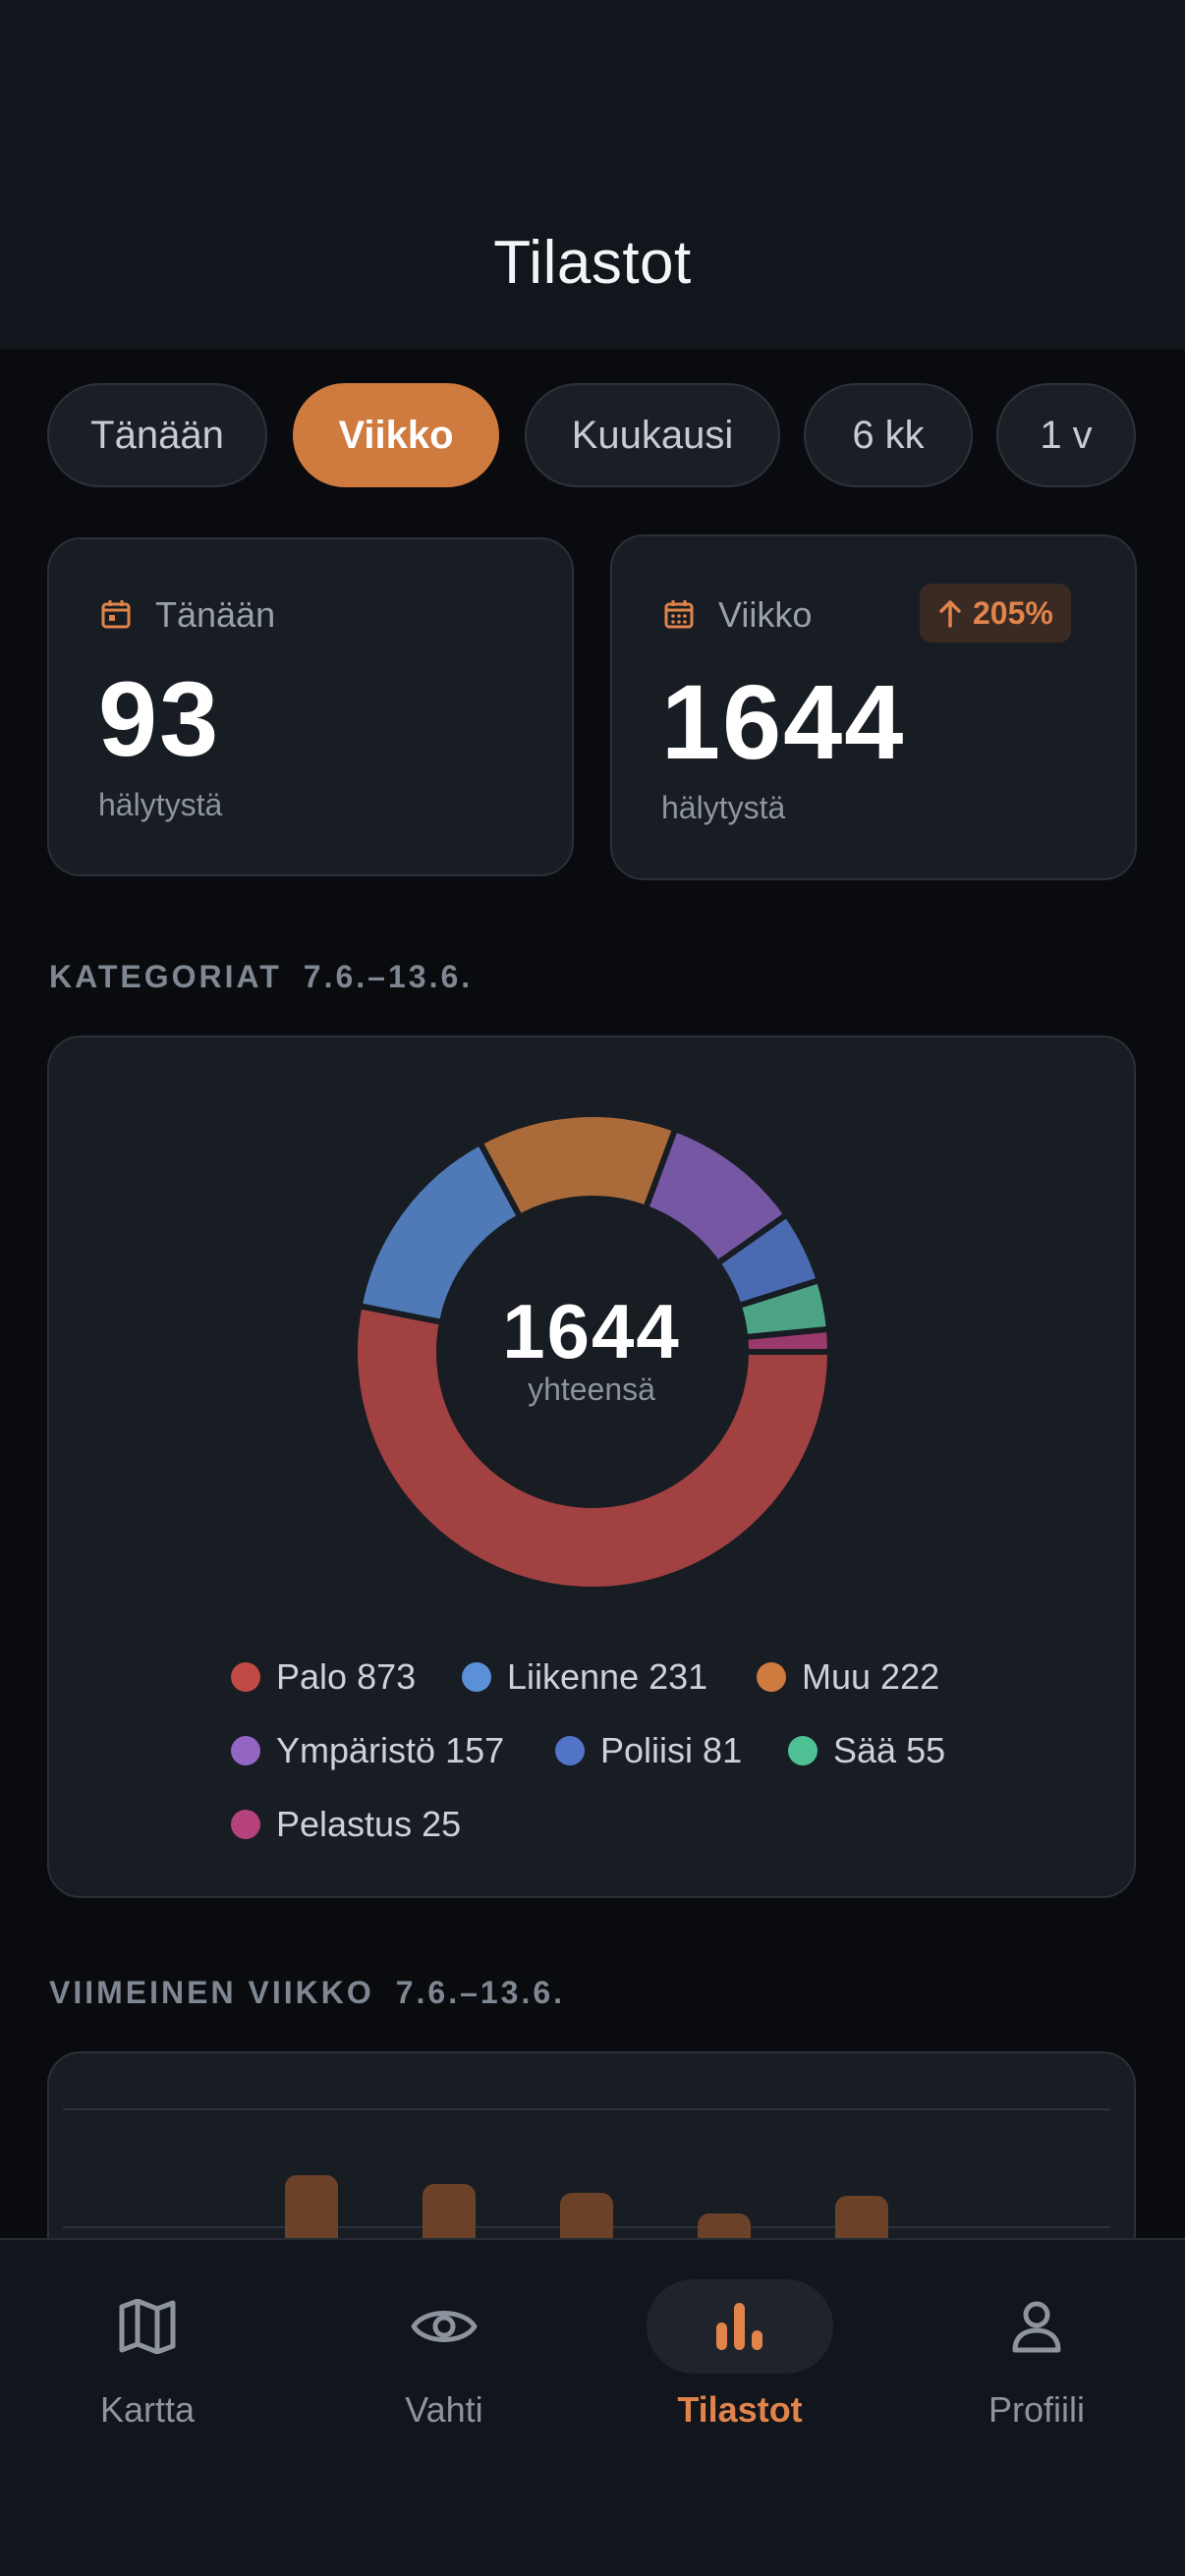 The image size is (1185, 2576). I want to click on legend-value: 157, so click(475, 1750).